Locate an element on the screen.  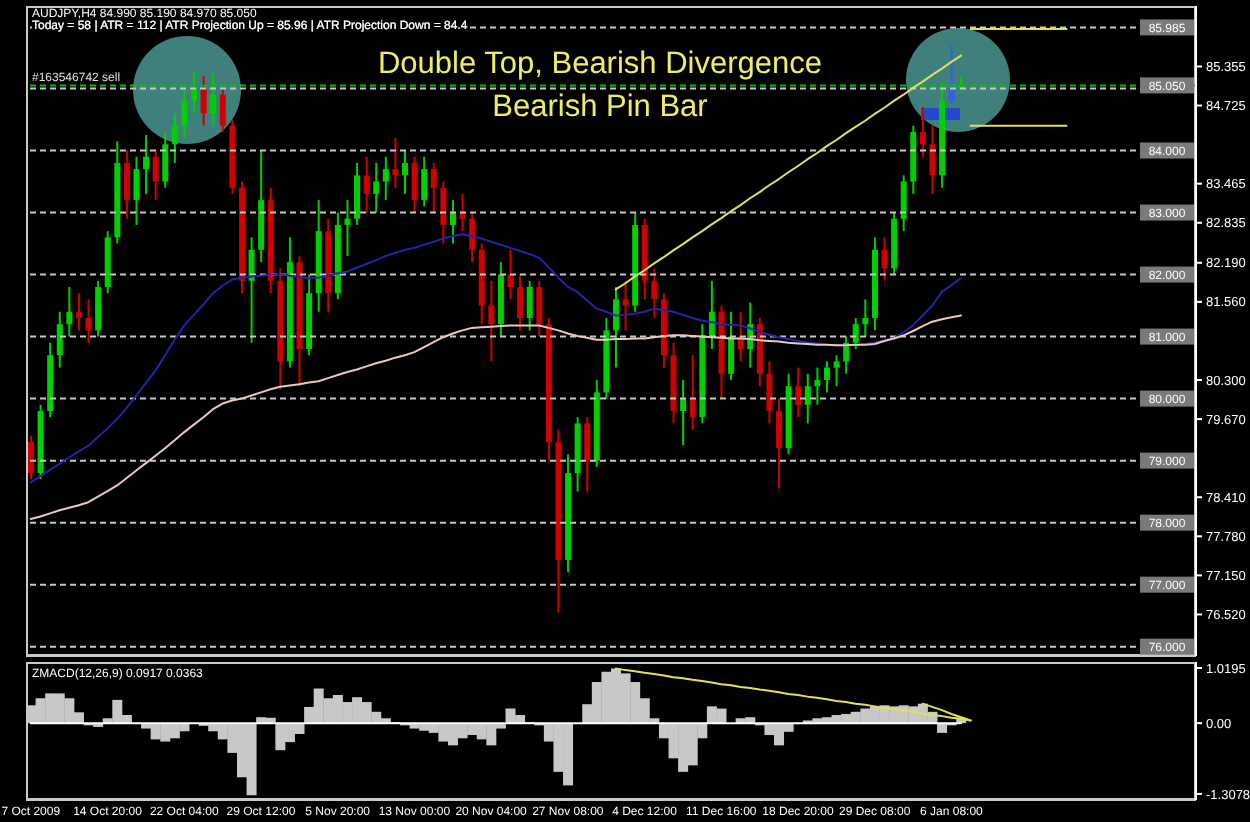
annotation: Double Top, Bearish Divergence is located at coordinates (600, 64).